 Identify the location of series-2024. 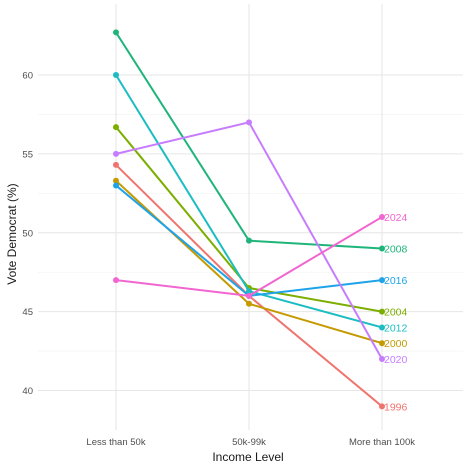
(249, 256).